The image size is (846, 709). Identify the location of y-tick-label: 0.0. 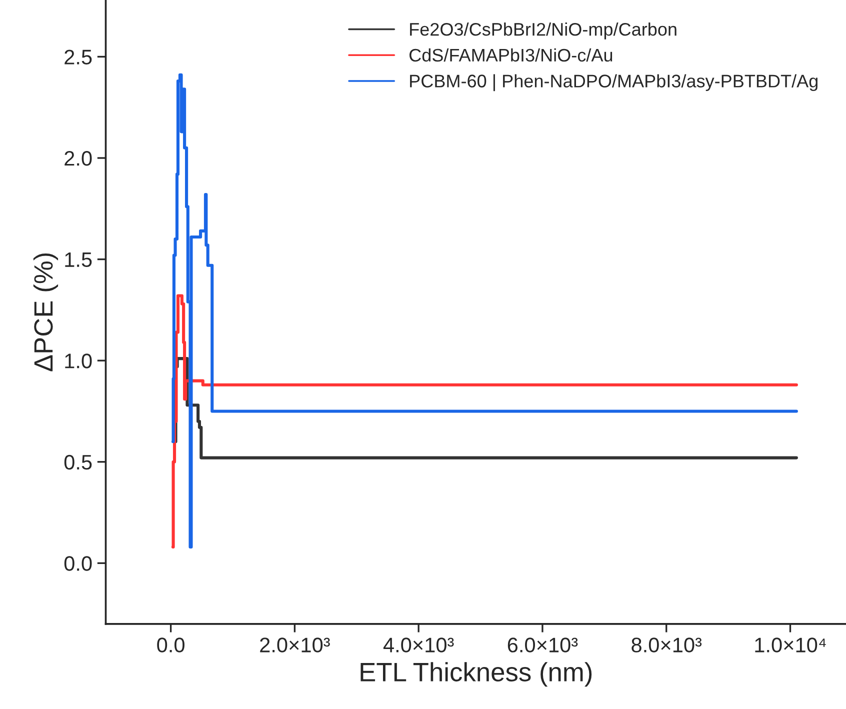
(78, 563).